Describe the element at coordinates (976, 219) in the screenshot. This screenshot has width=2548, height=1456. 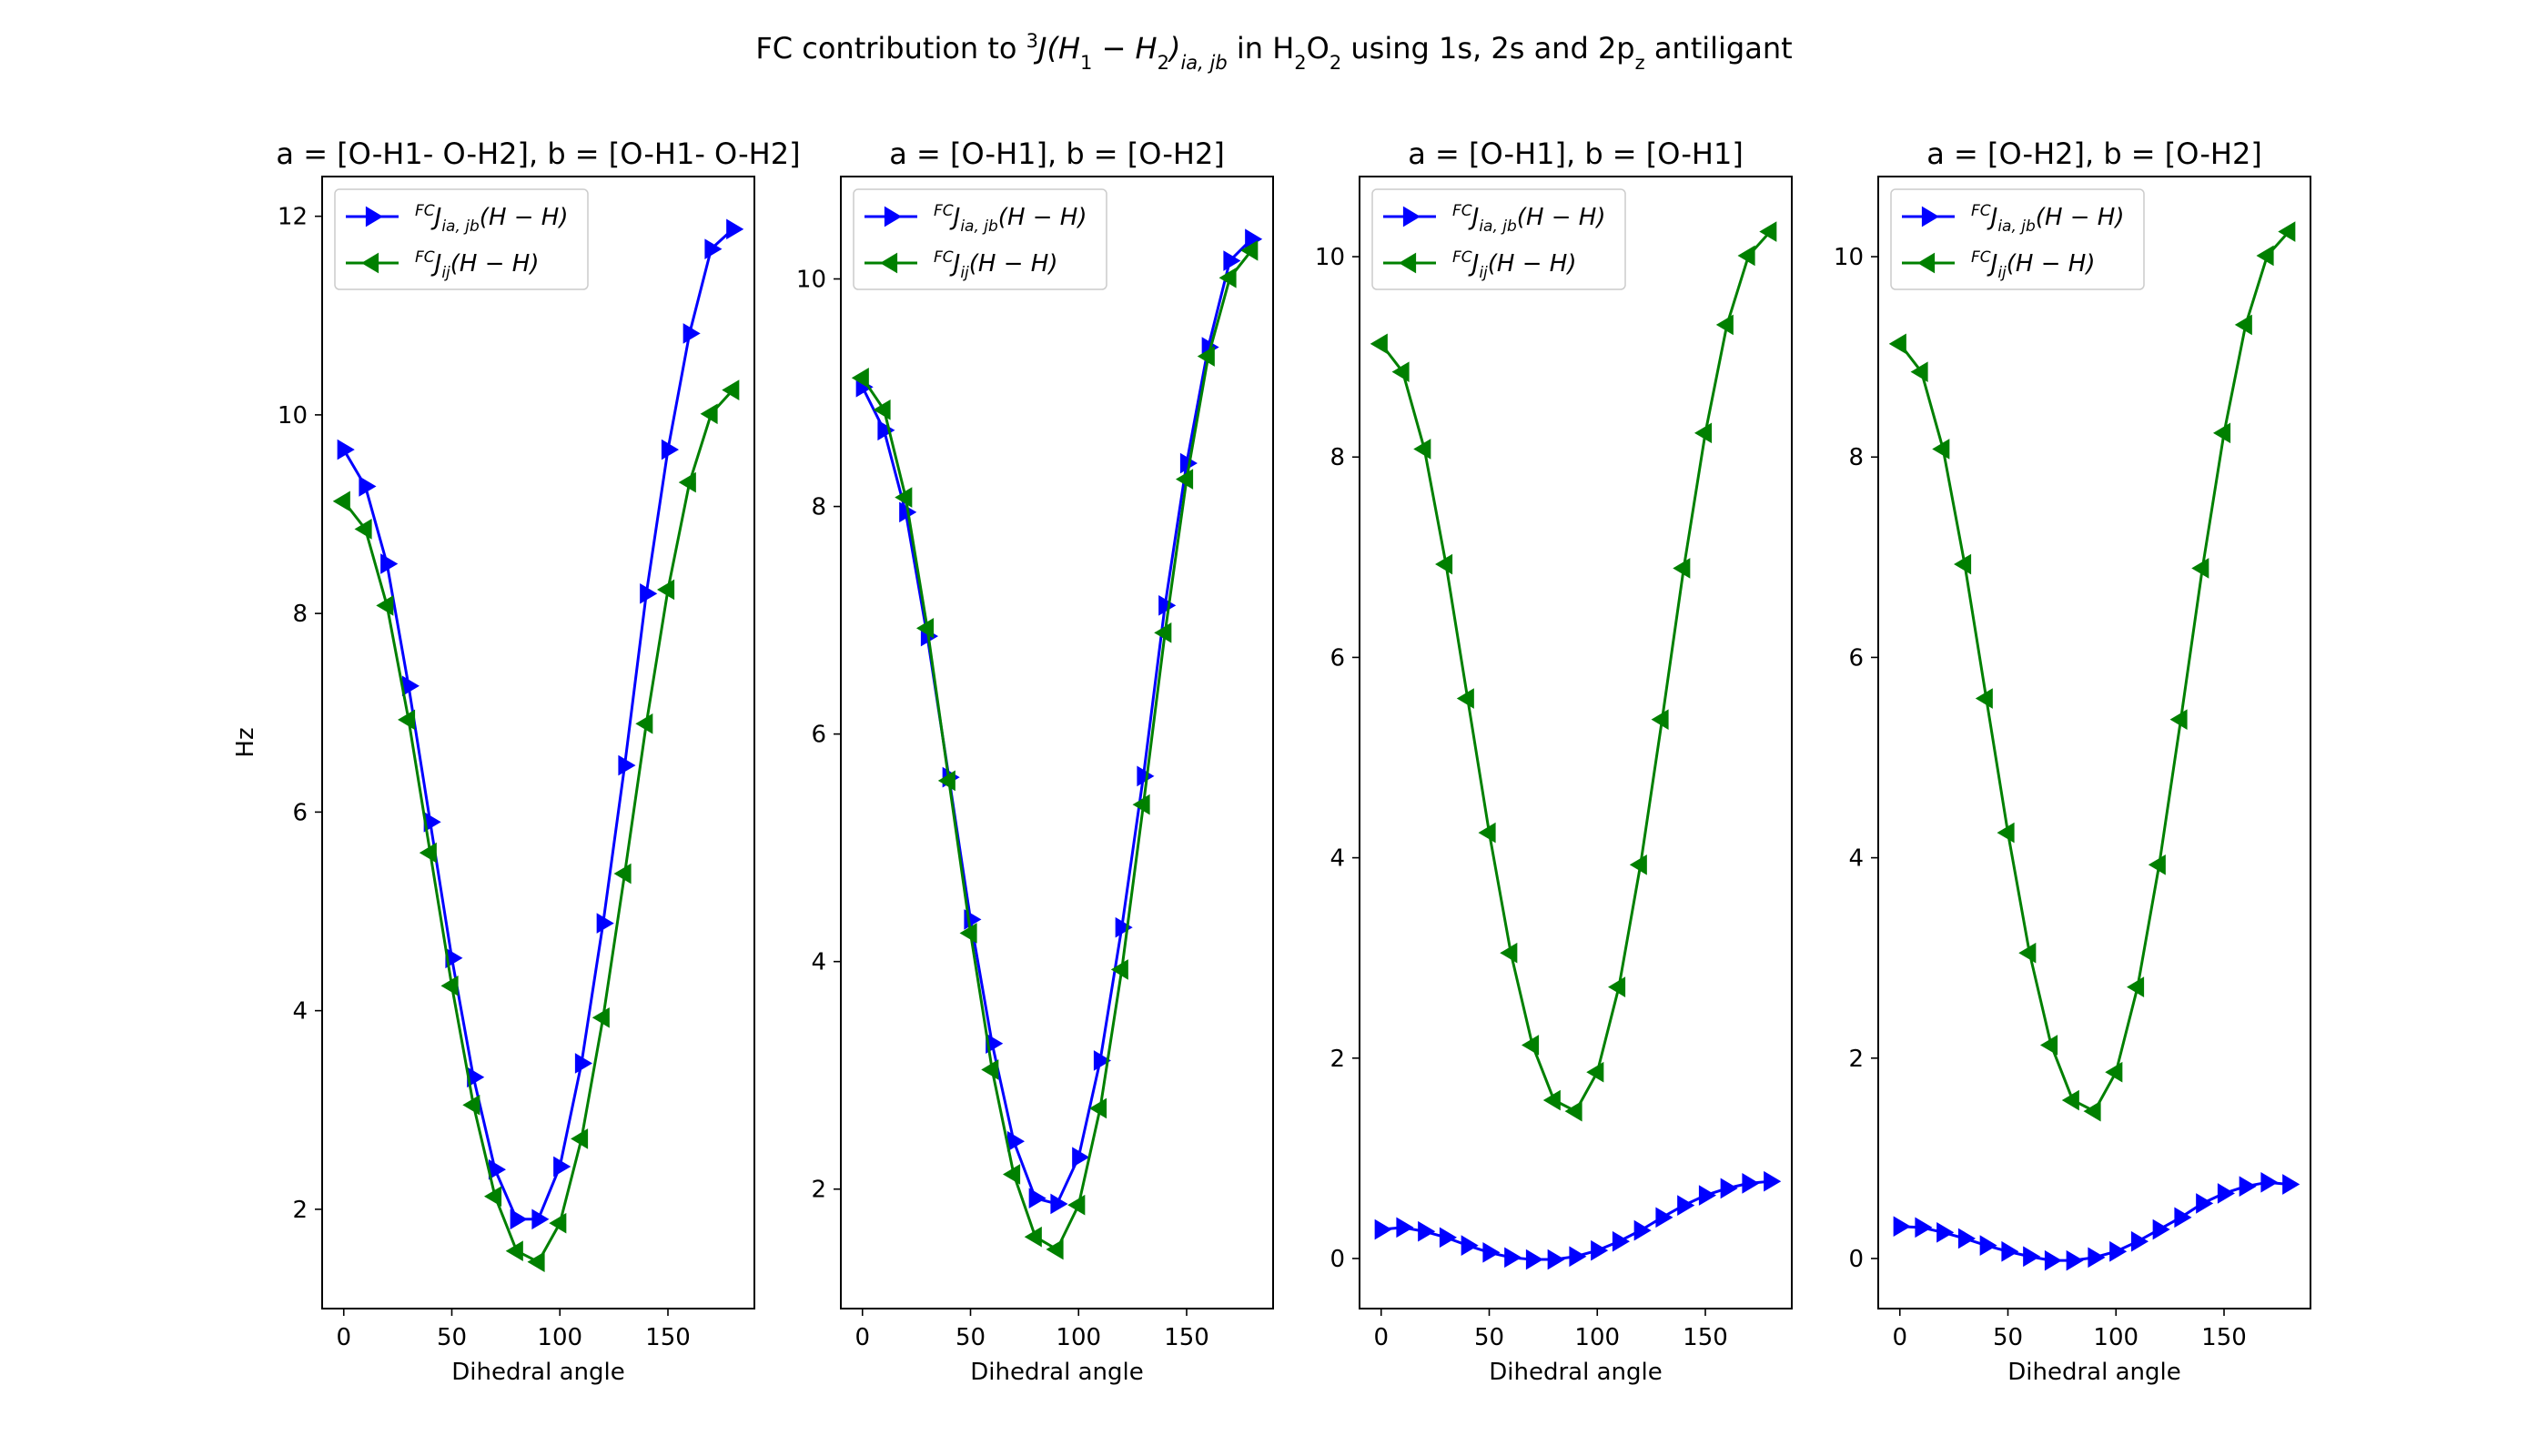
I see `legend-entry-1: FCJia, jb(H − H)` at that location.